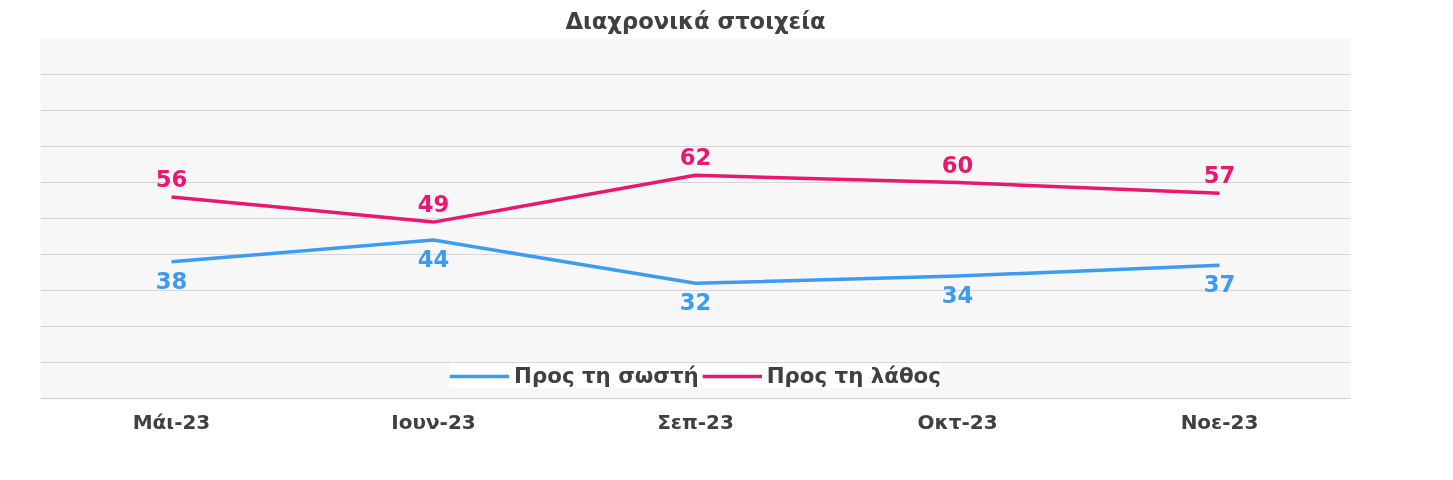 Image resolution: width=1453 pixels, height=480 pixels. What do you see at coordinates (1219, 175) in the screenshot?
I see `data-label: 57` at bounding box center [1219, 175].